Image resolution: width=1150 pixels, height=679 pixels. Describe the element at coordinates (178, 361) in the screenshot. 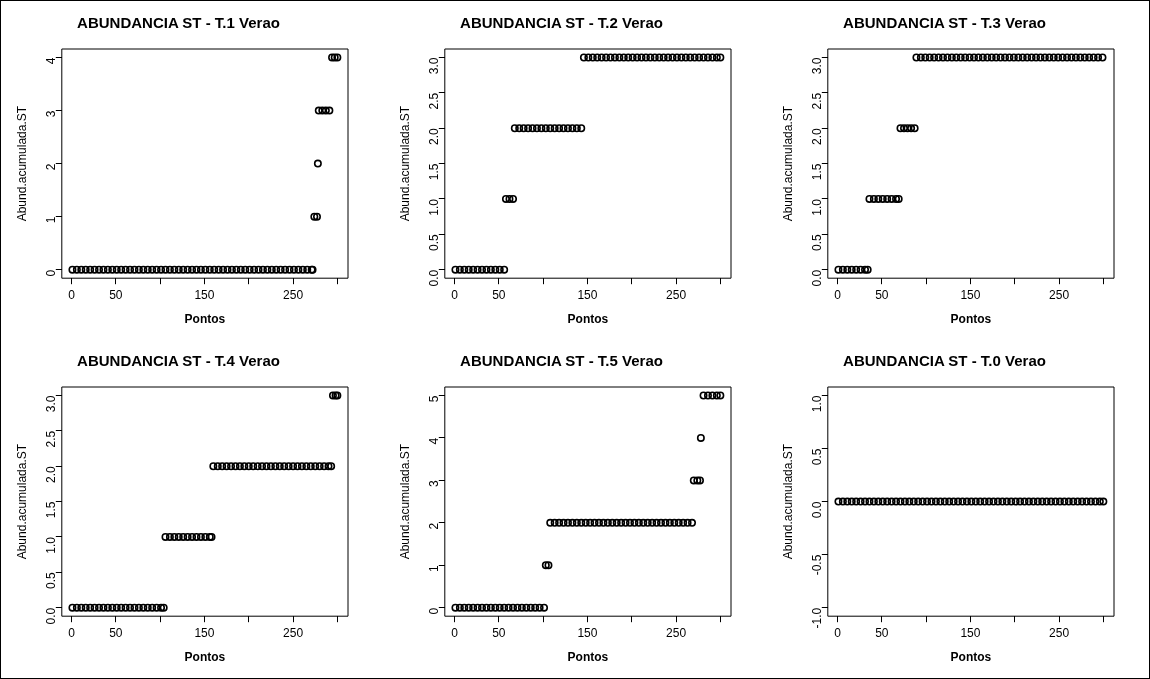

I see `chart-title: ABUNDANCIA ST - T.4 Verao` at that location.